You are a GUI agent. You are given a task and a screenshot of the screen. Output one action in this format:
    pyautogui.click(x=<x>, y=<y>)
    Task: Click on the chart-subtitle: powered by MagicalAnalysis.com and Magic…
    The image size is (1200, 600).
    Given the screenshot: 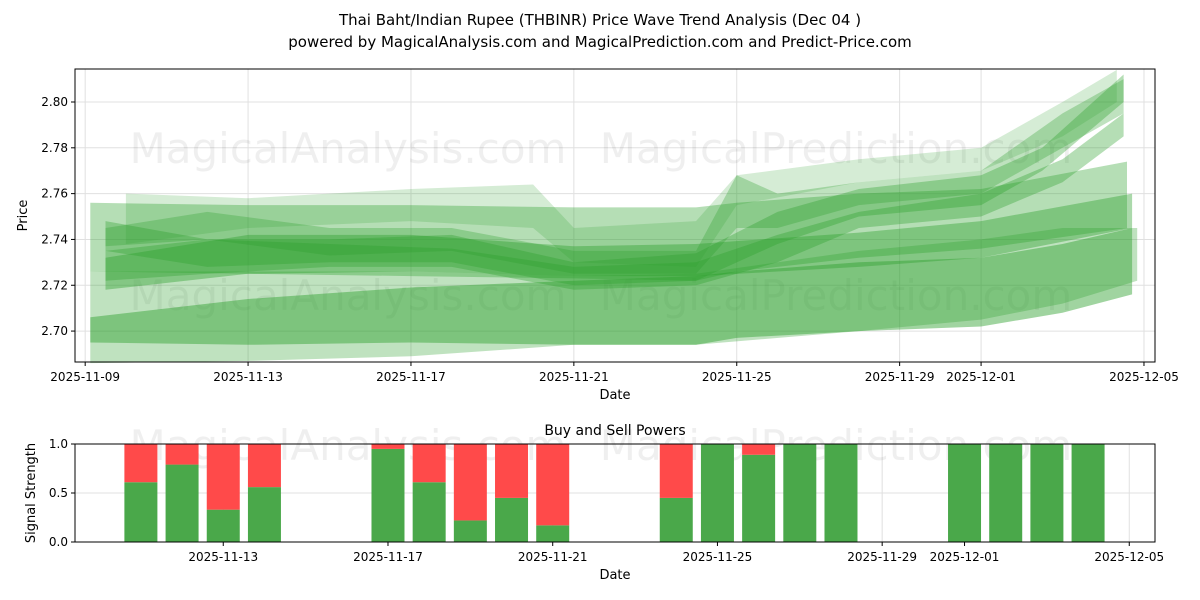 What is the action you would take?
    pyautogui.click(x=600, y=42)
    